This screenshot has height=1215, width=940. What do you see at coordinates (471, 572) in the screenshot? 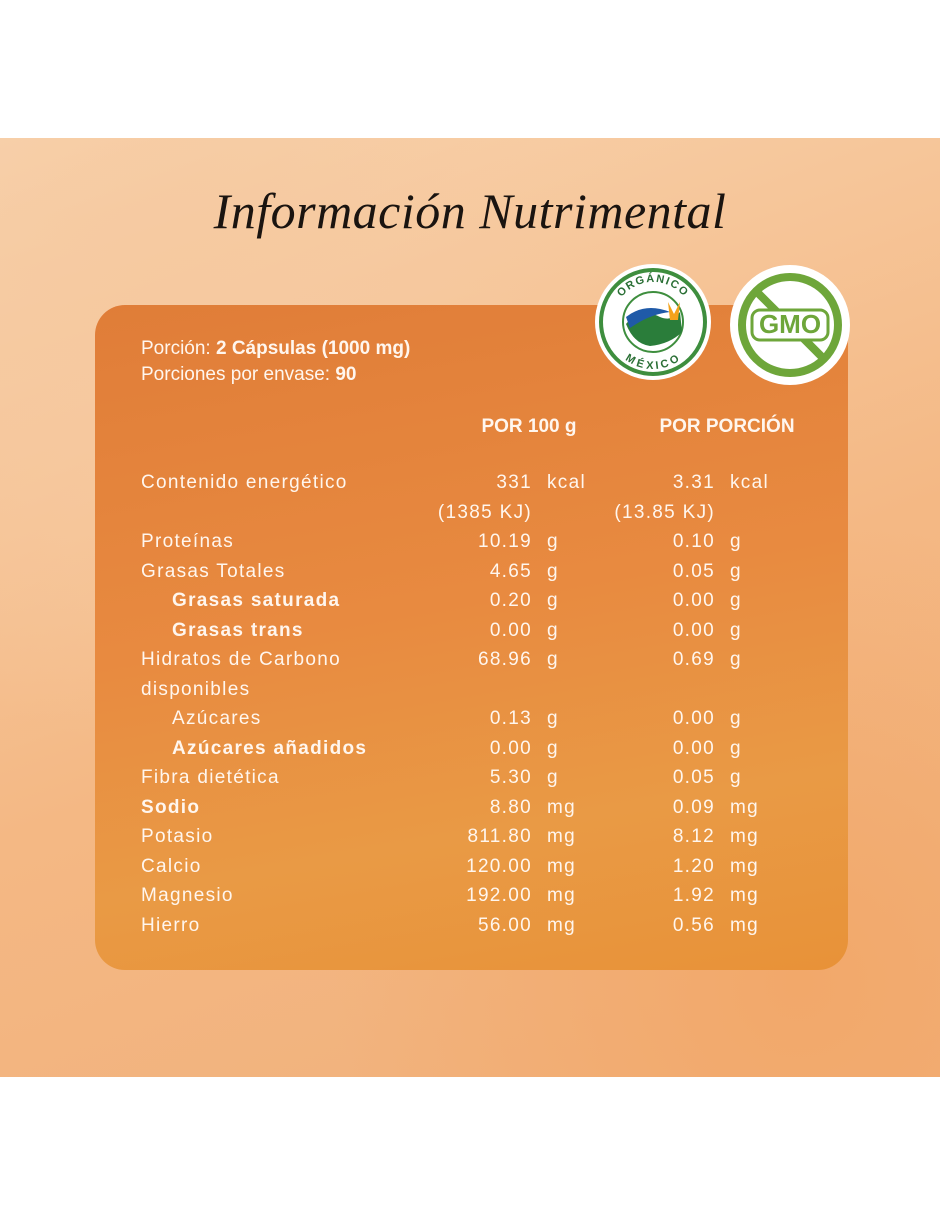
I see `value-per-100: 4.65` at bounding box center [471, 572].